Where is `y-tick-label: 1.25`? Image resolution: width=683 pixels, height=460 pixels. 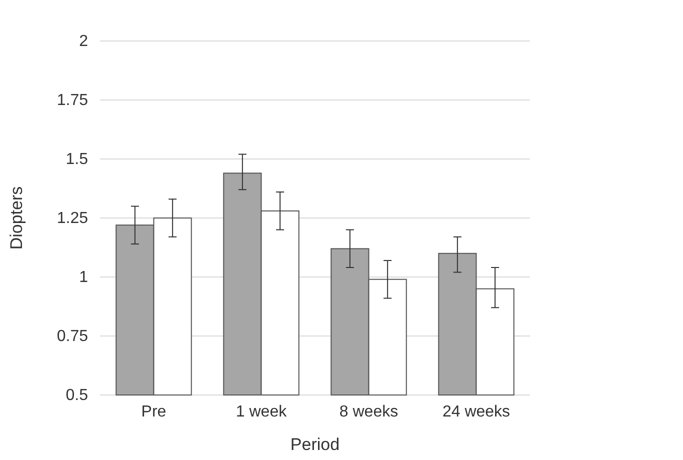 y-tick-label: 1.25 is located at coordinates (72, 219).